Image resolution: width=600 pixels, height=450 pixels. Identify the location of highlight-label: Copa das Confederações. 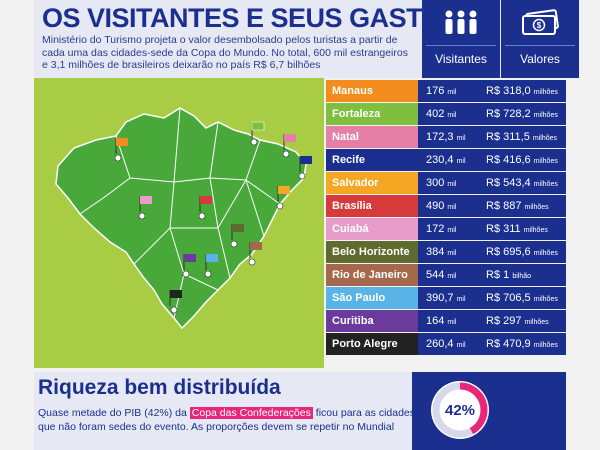
(251, 413).